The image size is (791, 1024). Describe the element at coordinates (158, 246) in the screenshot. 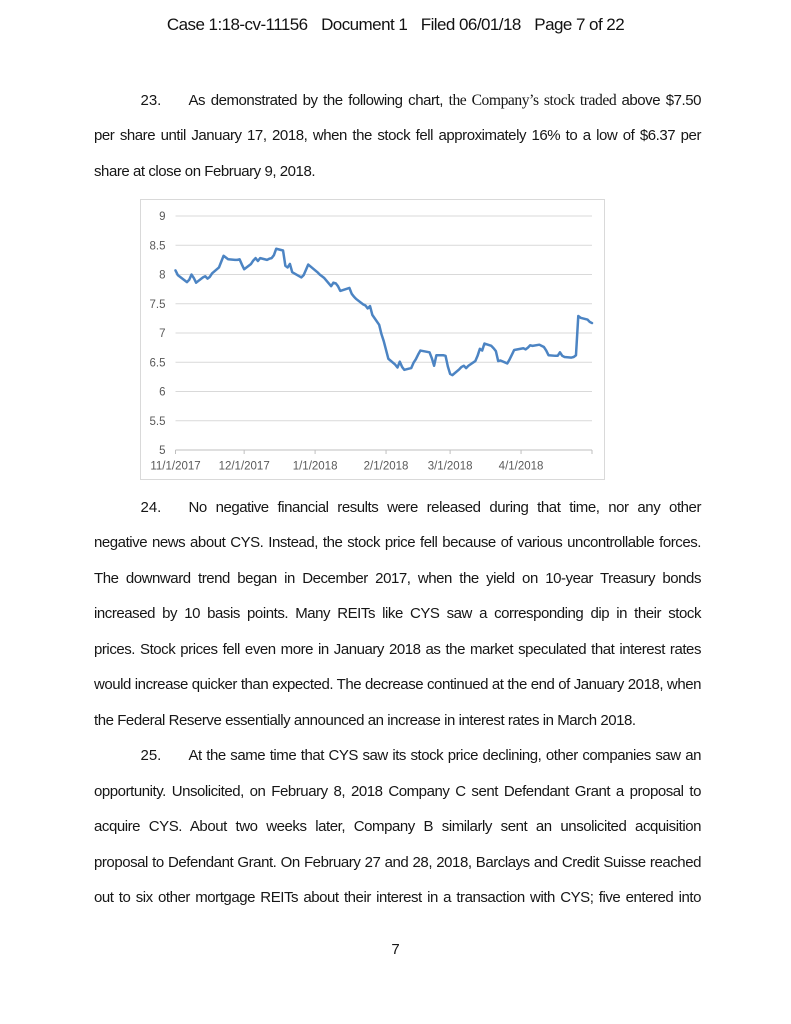

I see `y-axis-tick-label: 8.5` at that location.